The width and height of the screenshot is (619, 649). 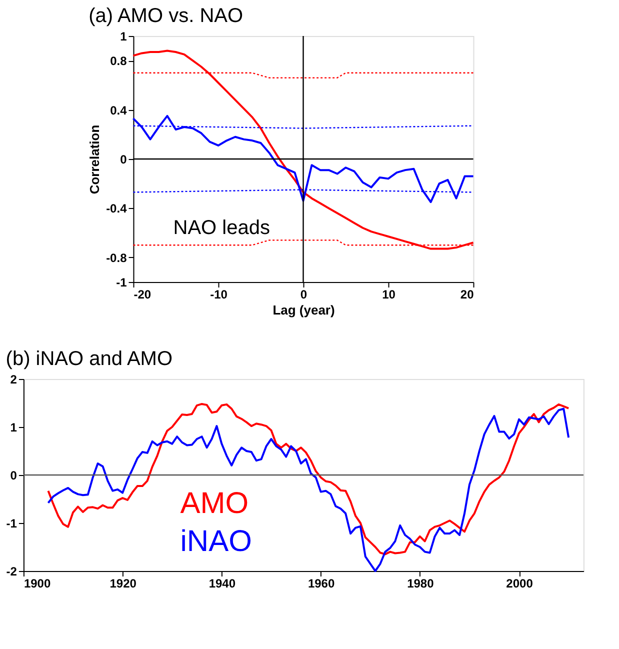 What do you see at coordinates (219, 295) in the screenshot?
I see `x-tick-label: -10` at bounding box center [219, 295].